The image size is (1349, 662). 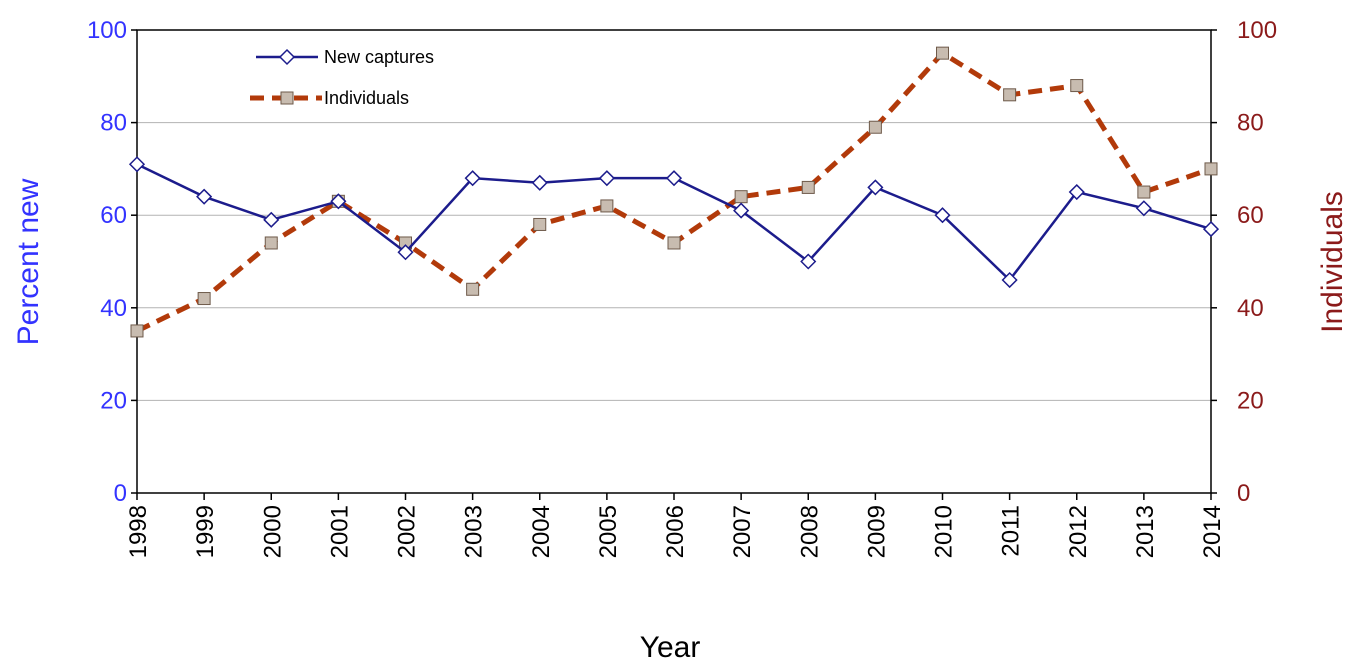 What do you see at coordinates (876, 531) in the screenshot?
I see `x-tick-label: 2009` at bounding box center [876, 531].